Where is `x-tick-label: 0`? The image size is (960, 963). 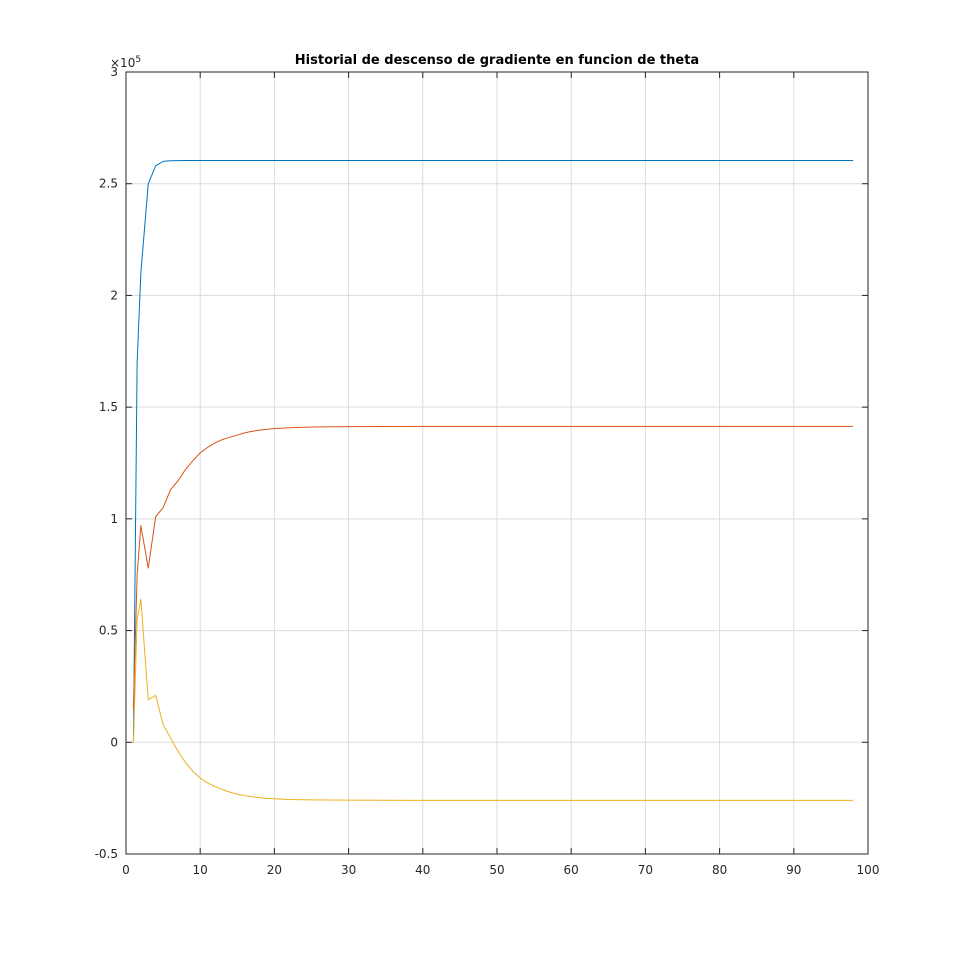
x-tick-label: 0 is located at coordinates (126, 870).